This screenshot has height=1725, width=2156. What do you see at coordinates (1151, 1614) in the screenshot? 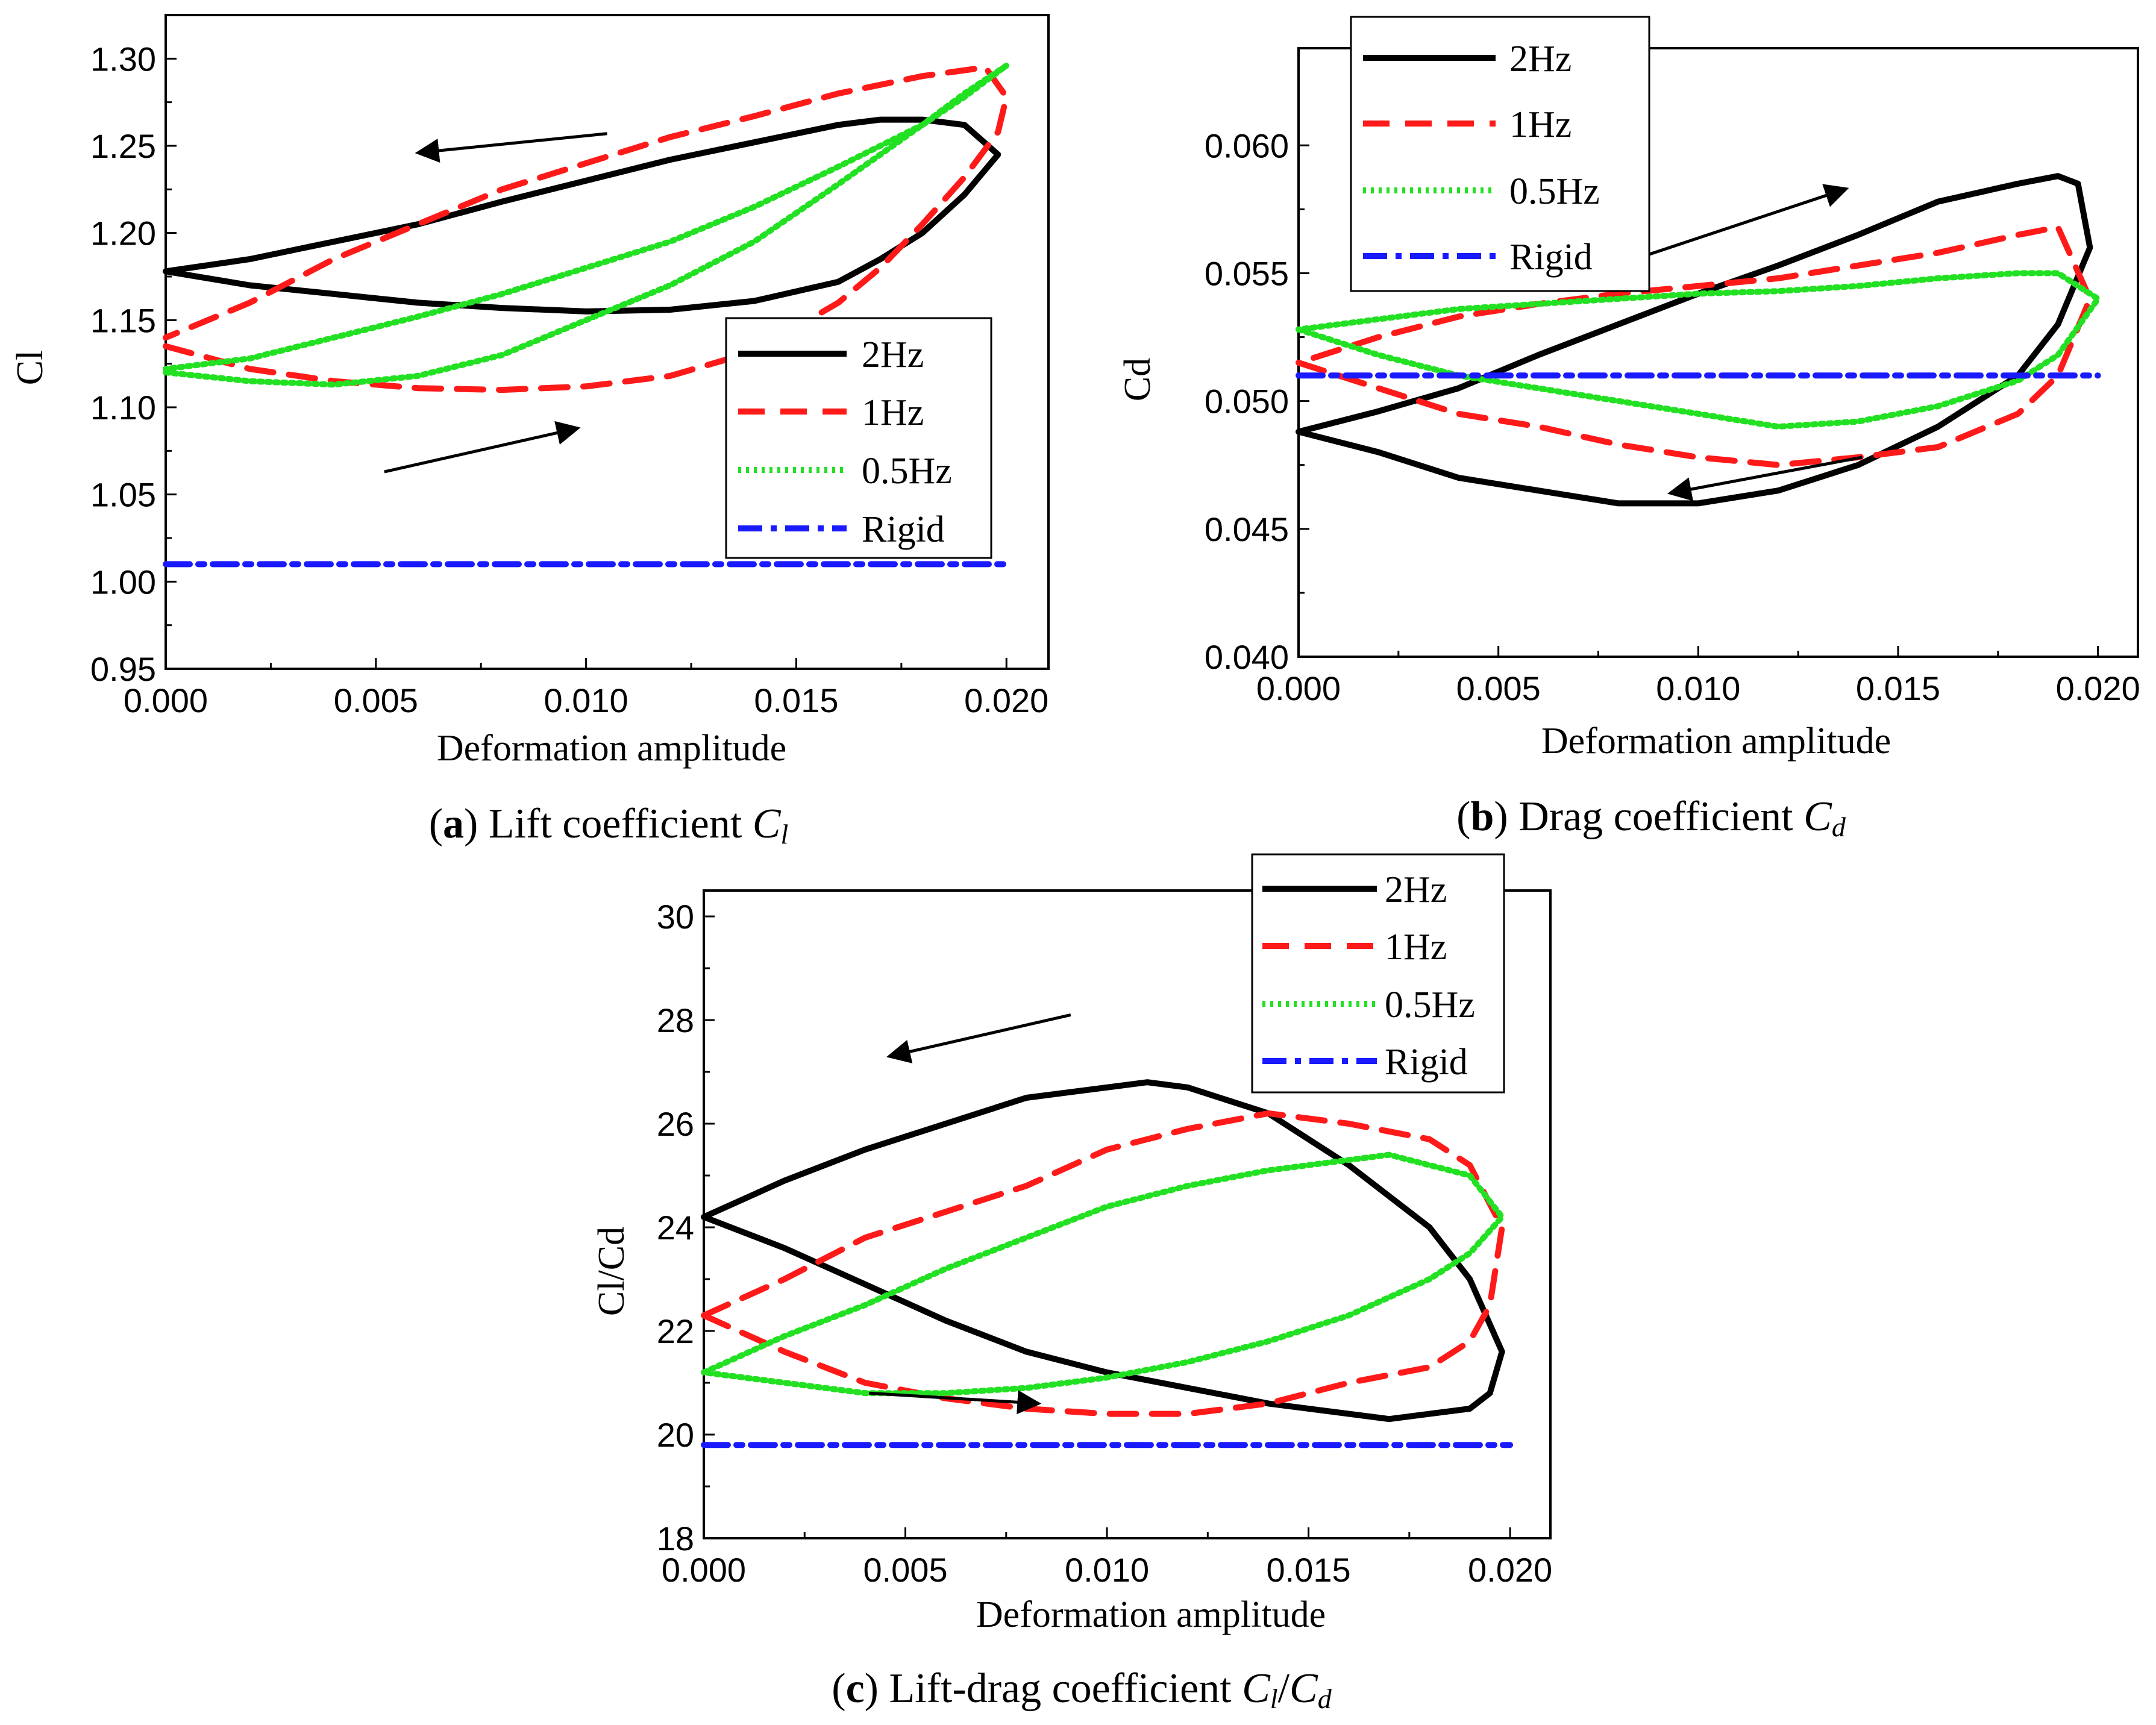
I see `panel-c-xlabel: Deformation amplitude` at bounding box center [1151, 1614].